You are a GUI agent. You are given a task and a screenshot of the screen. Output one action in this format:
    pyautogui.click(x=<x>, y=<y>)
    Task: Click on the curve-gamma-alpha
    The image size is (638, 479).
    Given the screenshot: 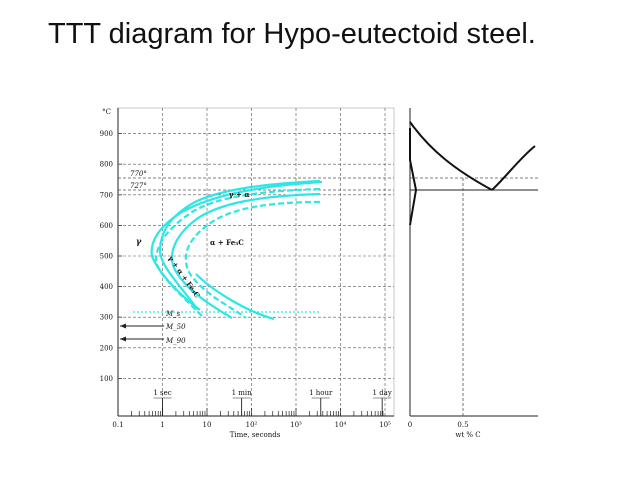 What is the action you would take?
    pyautogui.click(x=237, y=253)
    